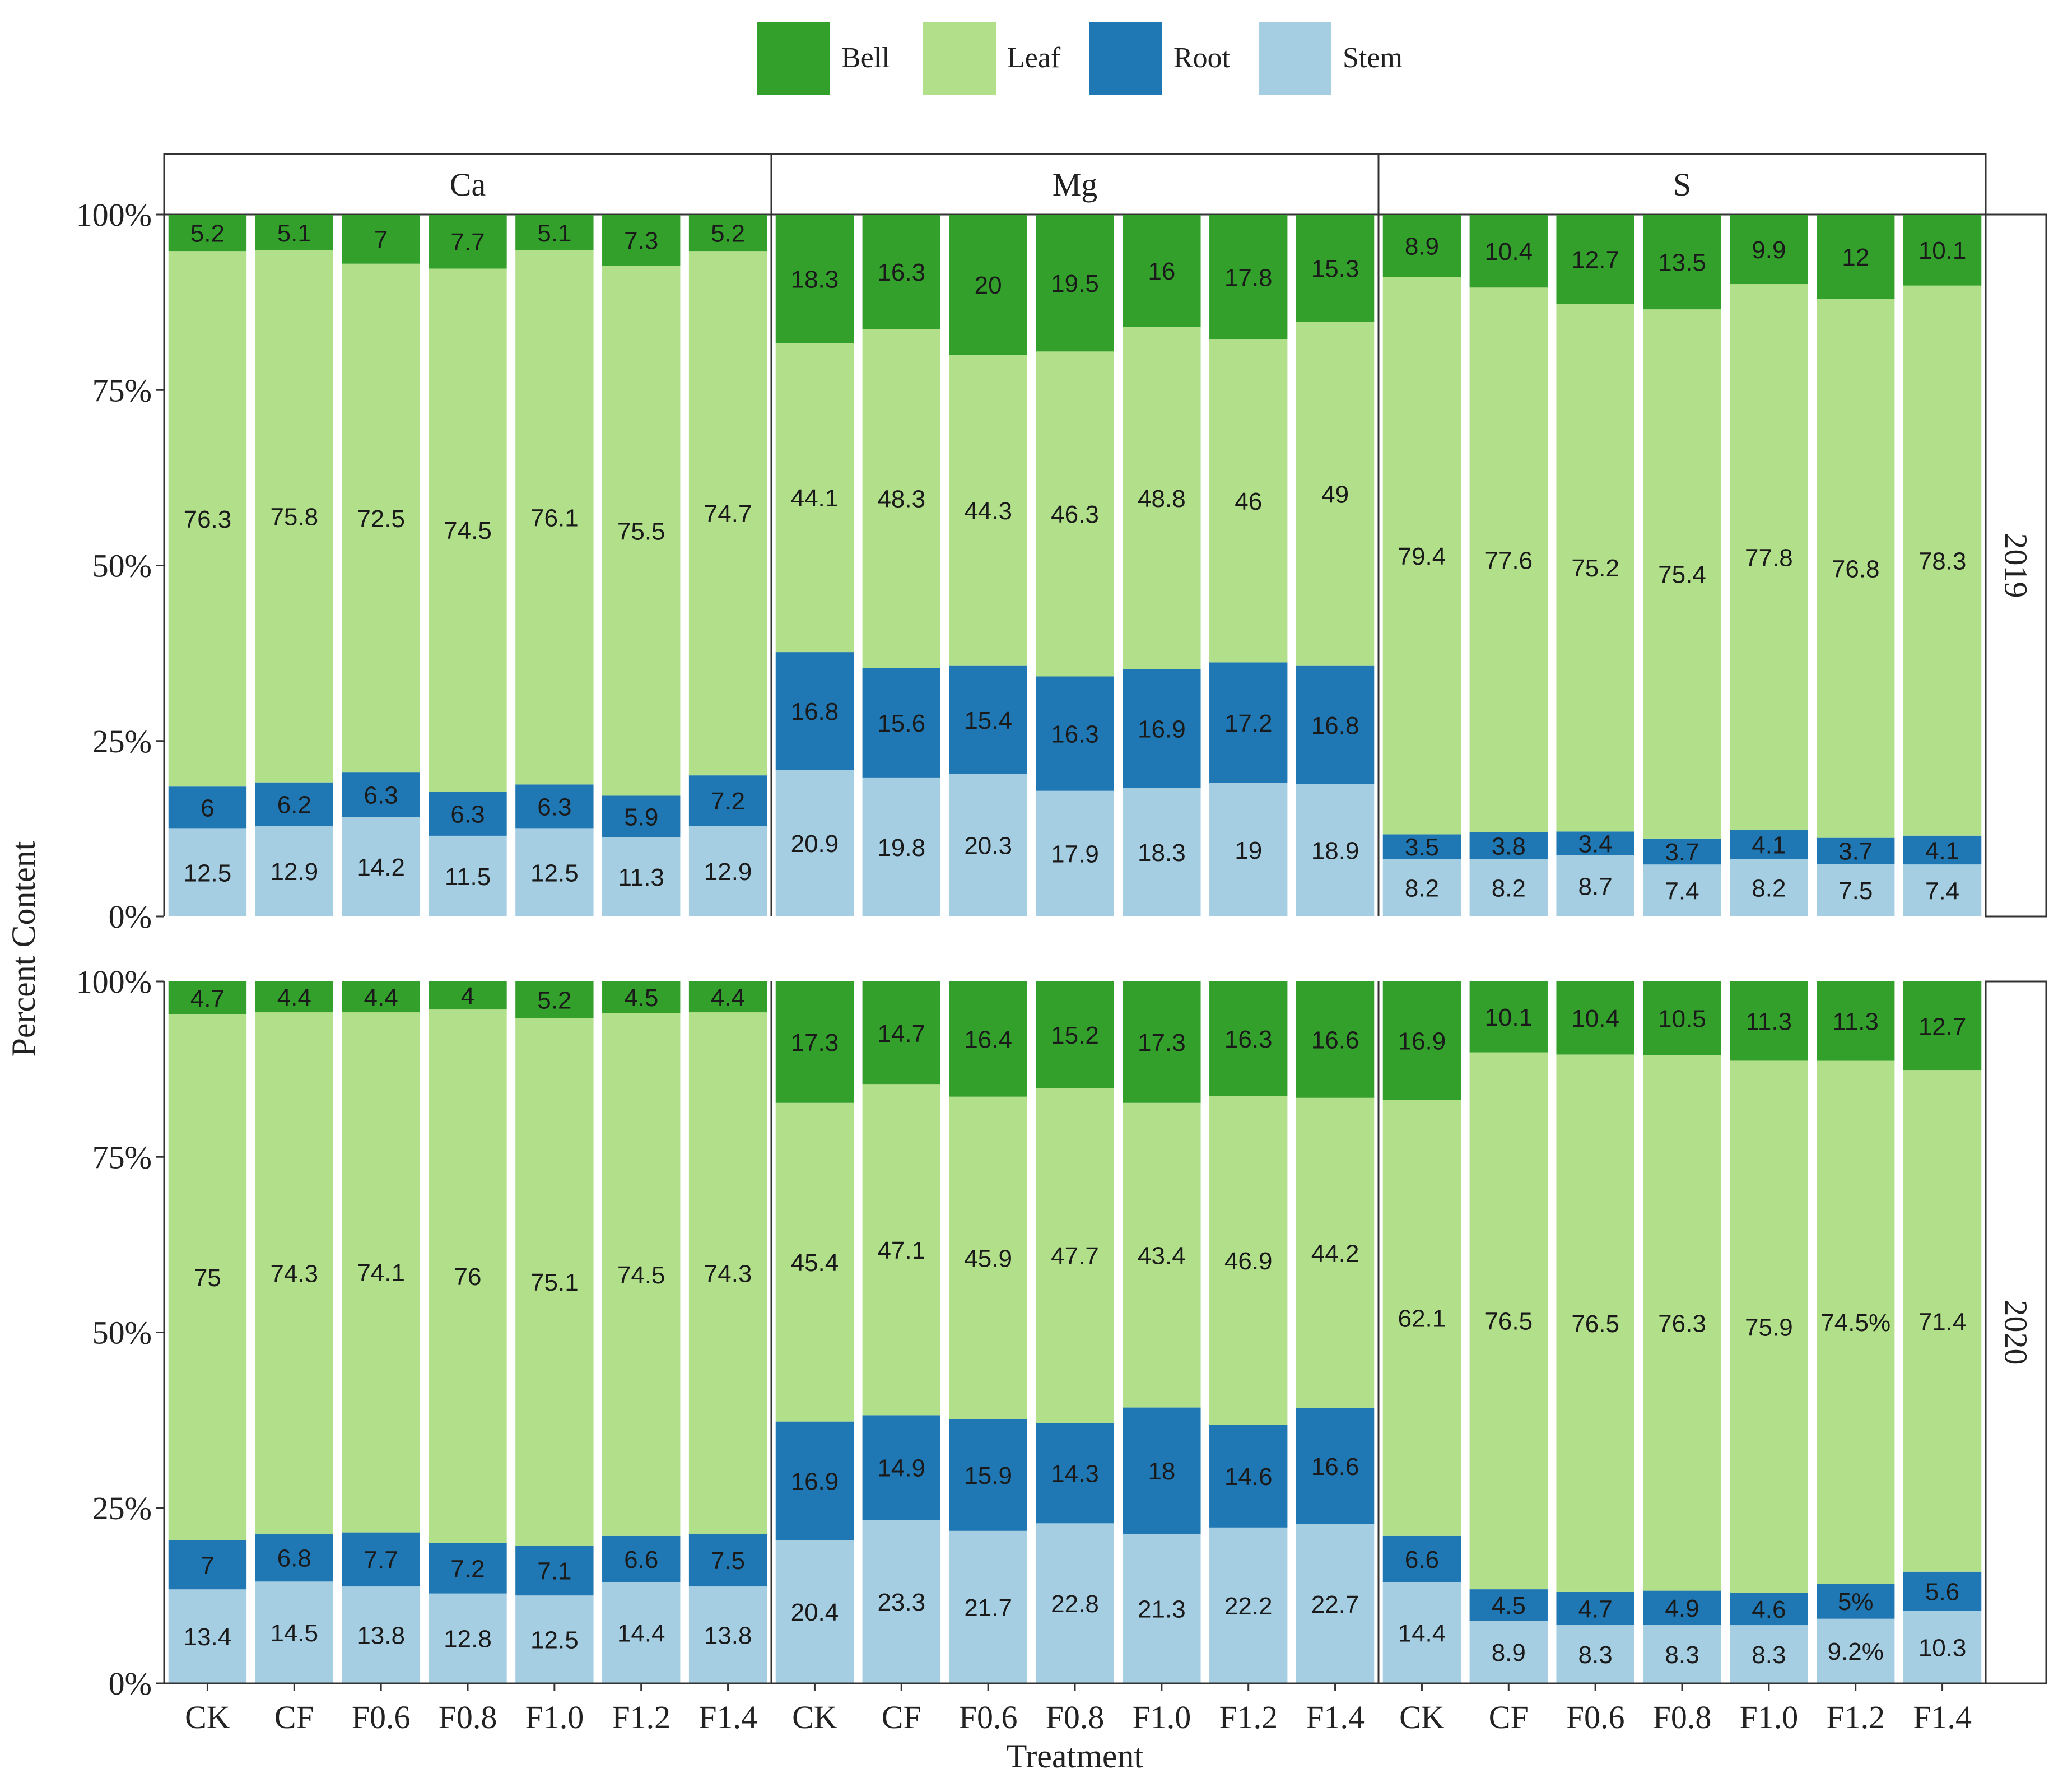 The image size is (2063, 1792). I want to click on data-label: 11.5, so click(468, 877).